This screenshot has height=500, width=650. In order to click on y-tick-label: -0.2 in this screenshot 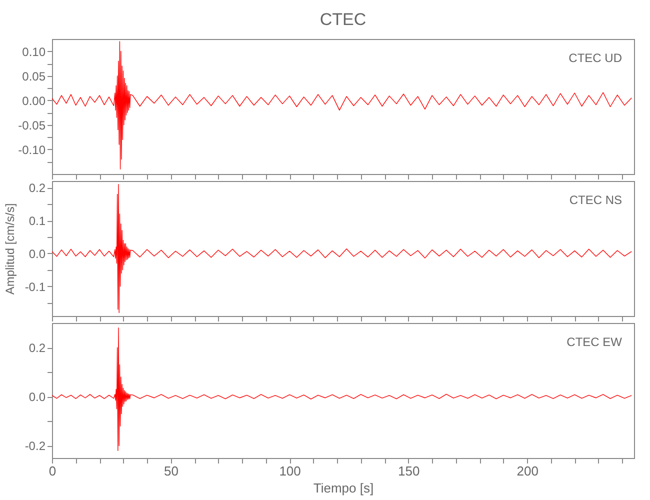, I will do `click(35, 446)`.